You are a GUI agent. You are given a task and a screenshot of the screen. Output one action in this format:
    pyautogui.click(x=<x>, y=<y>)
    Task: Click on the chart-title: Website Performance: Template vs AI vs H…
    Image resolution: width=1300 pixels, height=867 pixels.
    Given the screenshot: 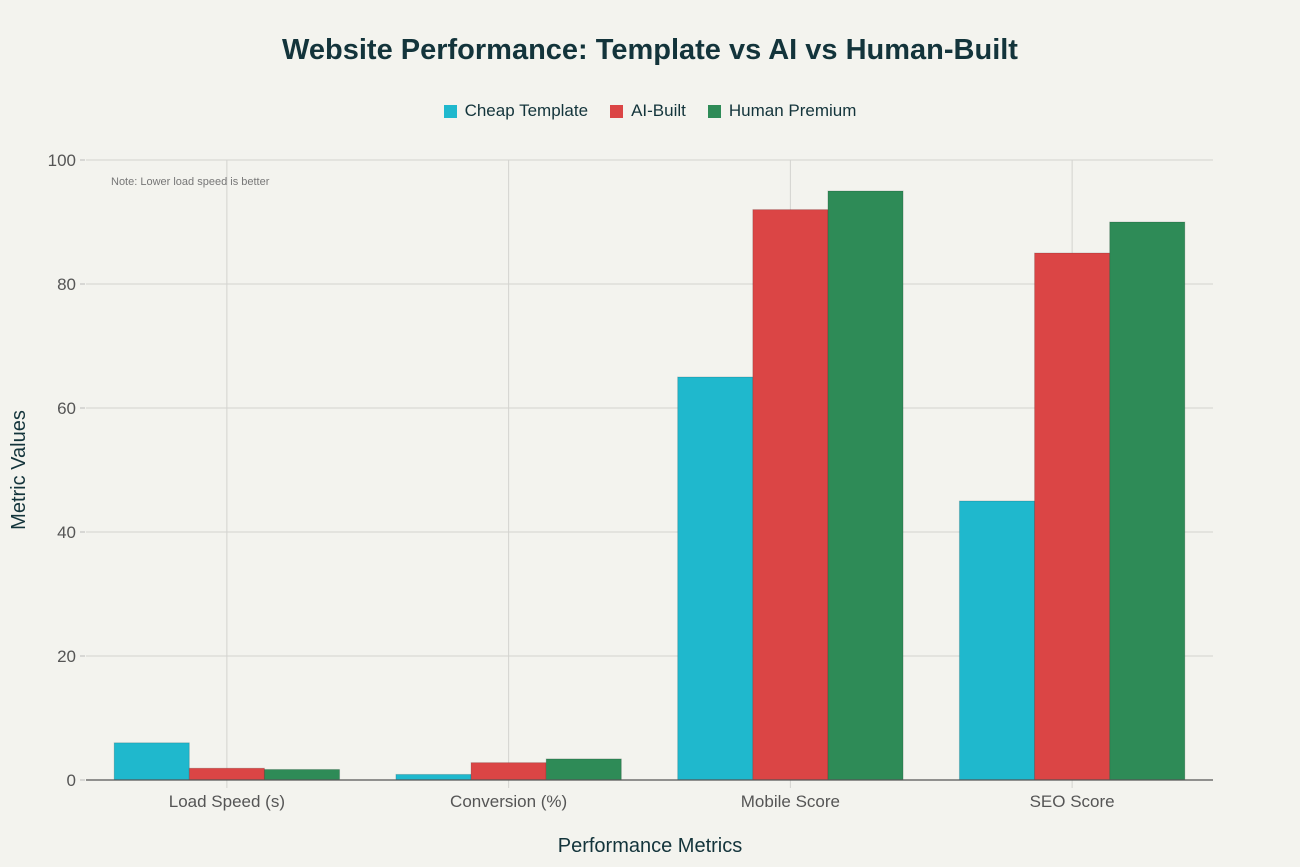 What is the action you would take?
    pyautogui.click(x=650, y=50)
    